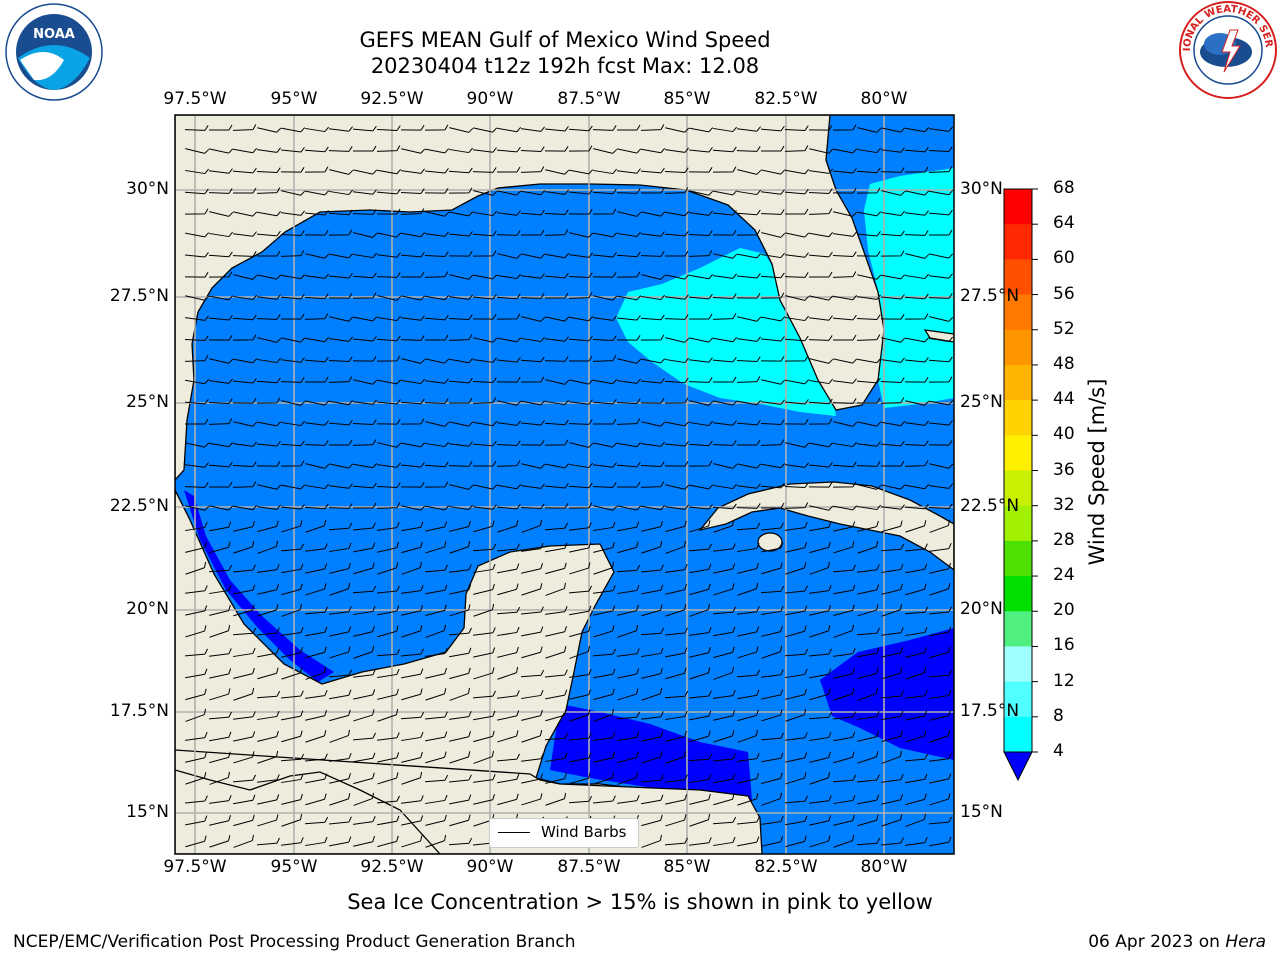 The height and width of the screenshot is (960, 1280). Describe the element at coordinates (195, 867) in the screenshot. I see `lon-tick-label-bottom: 97.5°W` at that location.